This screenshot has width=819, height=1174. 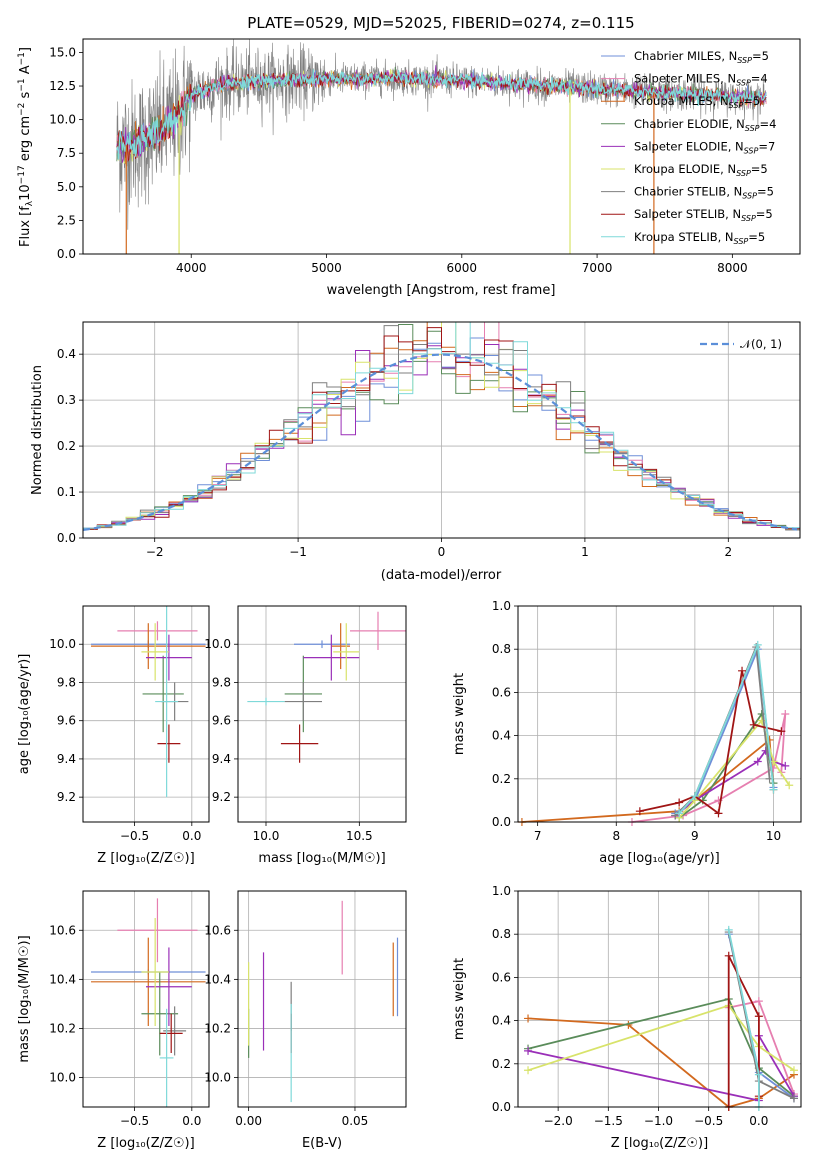 I want to click on x-axis-label: wavelength [Angstrom, rest frame], so click(x=441, y=290).